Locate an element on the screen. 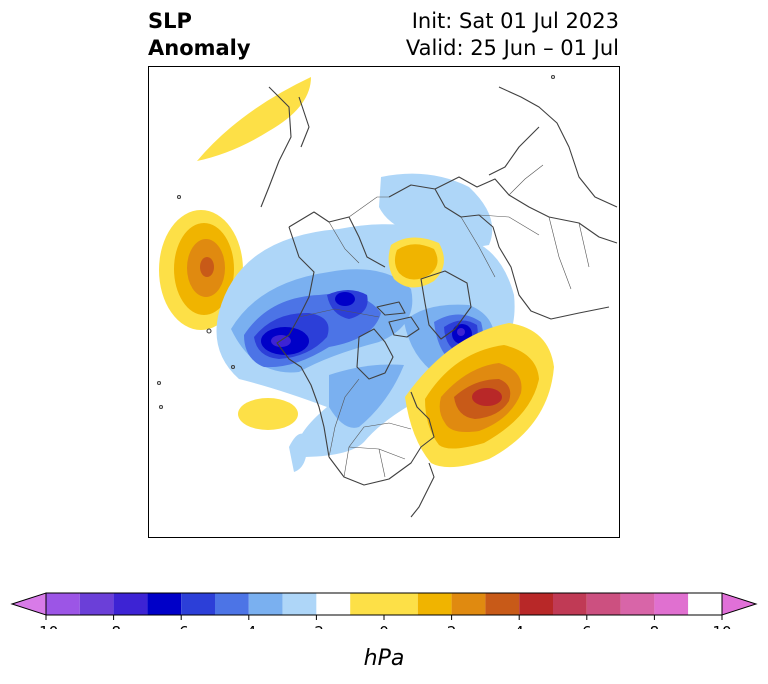 This screenshot has height=684, width=768. colorbar-overflow-arrow is located at coordinates (739, 604).